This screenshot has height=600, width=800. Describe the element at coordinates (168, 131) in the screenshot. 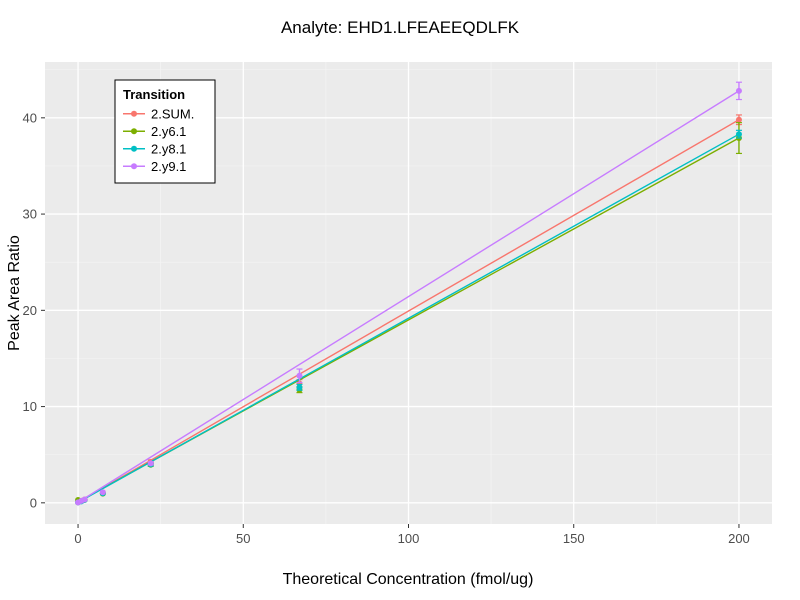

I see `legend-entry-label: 2.y6.1` at that location.